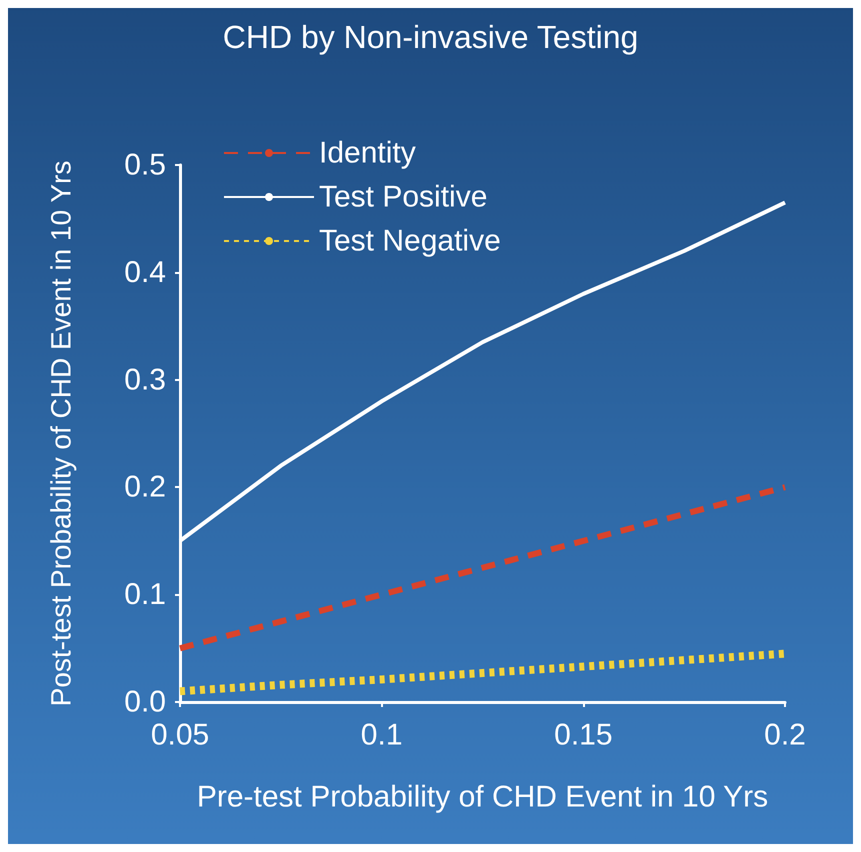 The image size is (861, 852). I want to click on y-tick-label: 0.1, so click(145, 595).